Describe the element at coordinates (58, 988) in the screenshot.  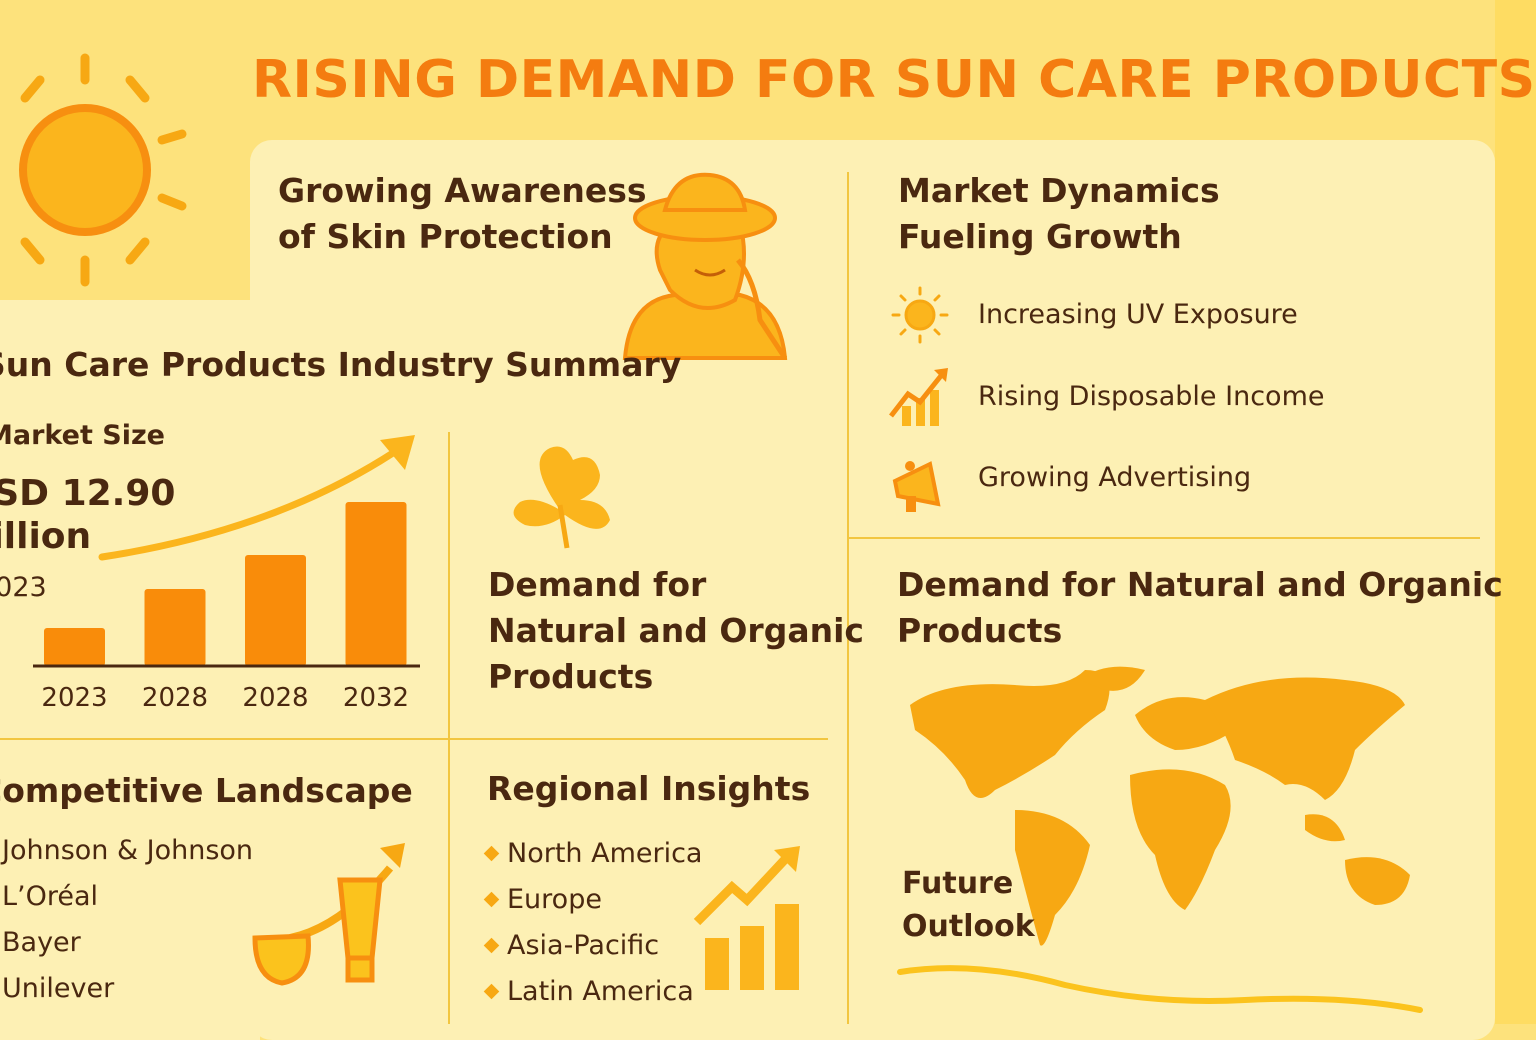
I see `company-item: Unilever` at that location.